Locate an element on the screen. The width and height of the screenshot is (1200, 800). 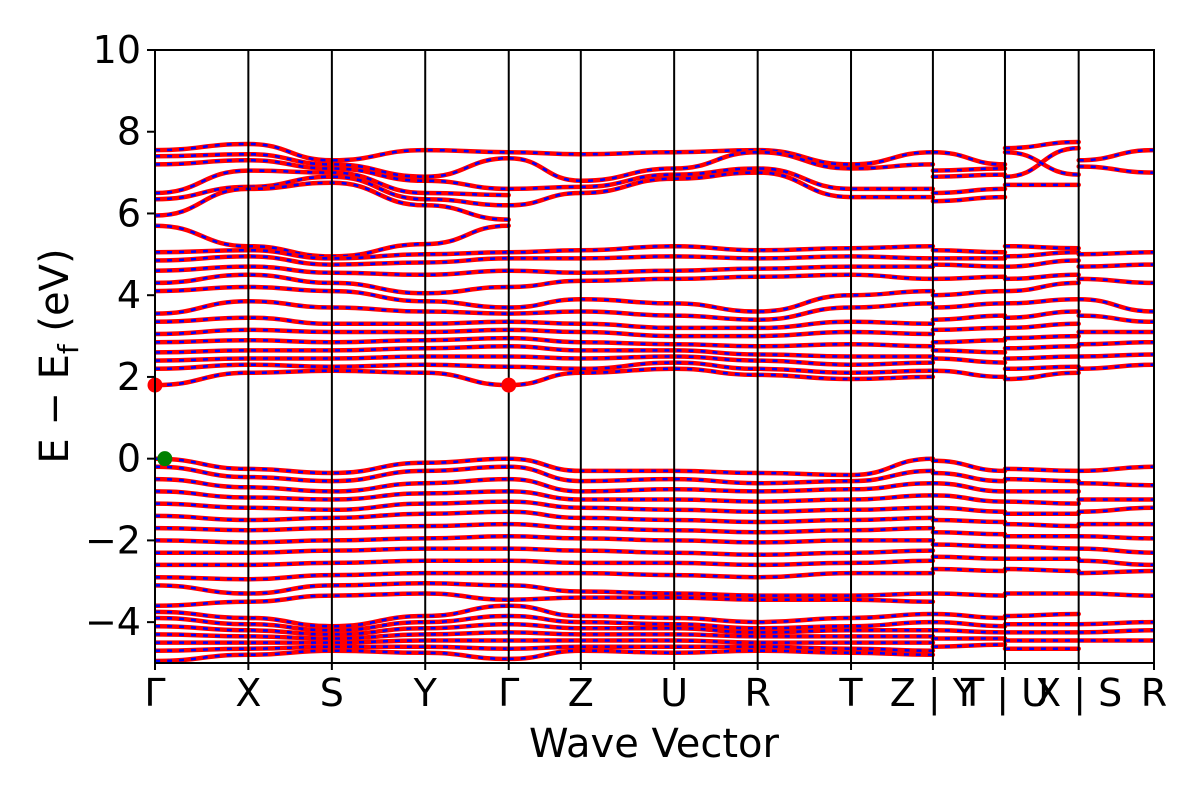
band-line-9-spin-down is located at coordinates (332, 271).